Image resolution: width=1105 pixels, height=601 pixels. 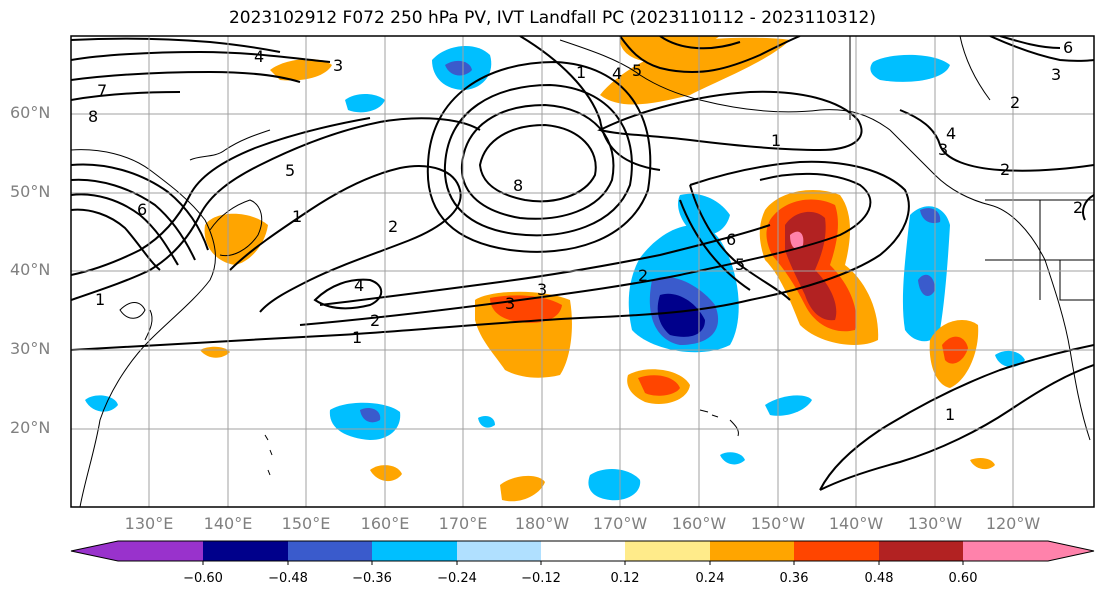 I want to click on lon-label: 180°W, so click(x=542, y=523).